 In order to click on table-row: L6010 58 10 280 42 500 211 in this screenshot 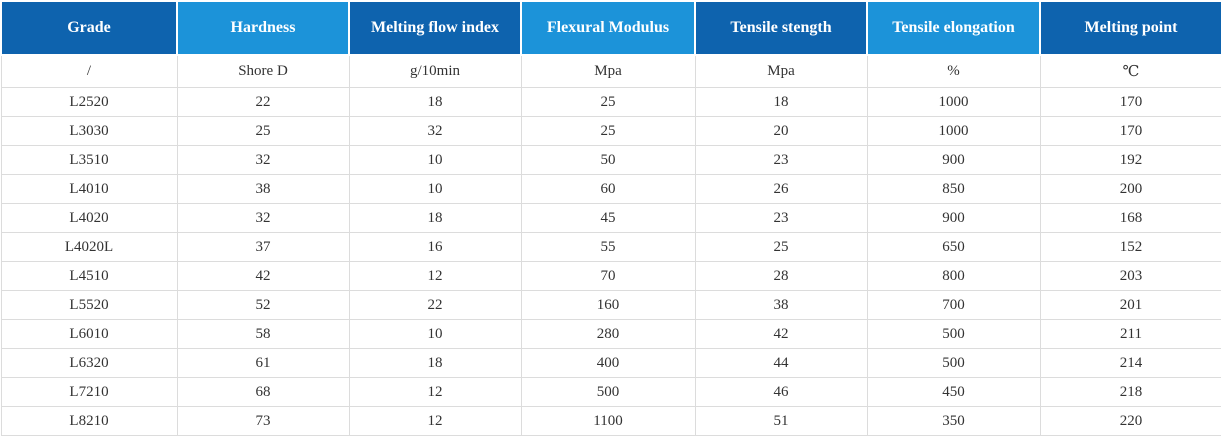, I will do `click(610, 334)`.